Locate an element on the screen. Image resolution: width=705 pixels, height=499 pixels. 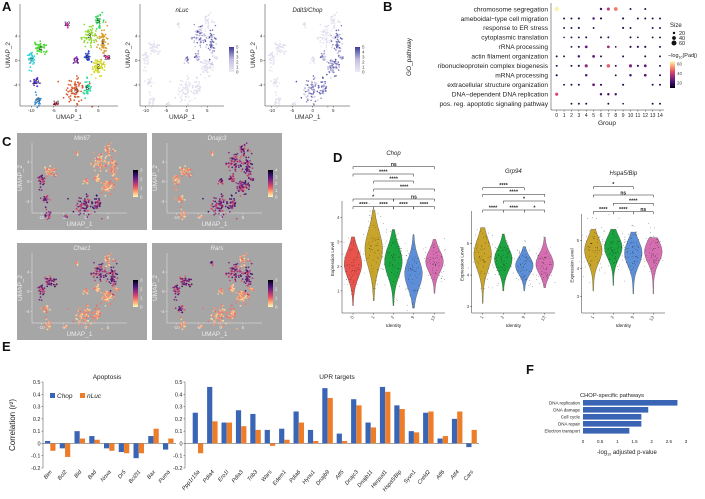
significance-label: **** is located at coordinates (404, 187).